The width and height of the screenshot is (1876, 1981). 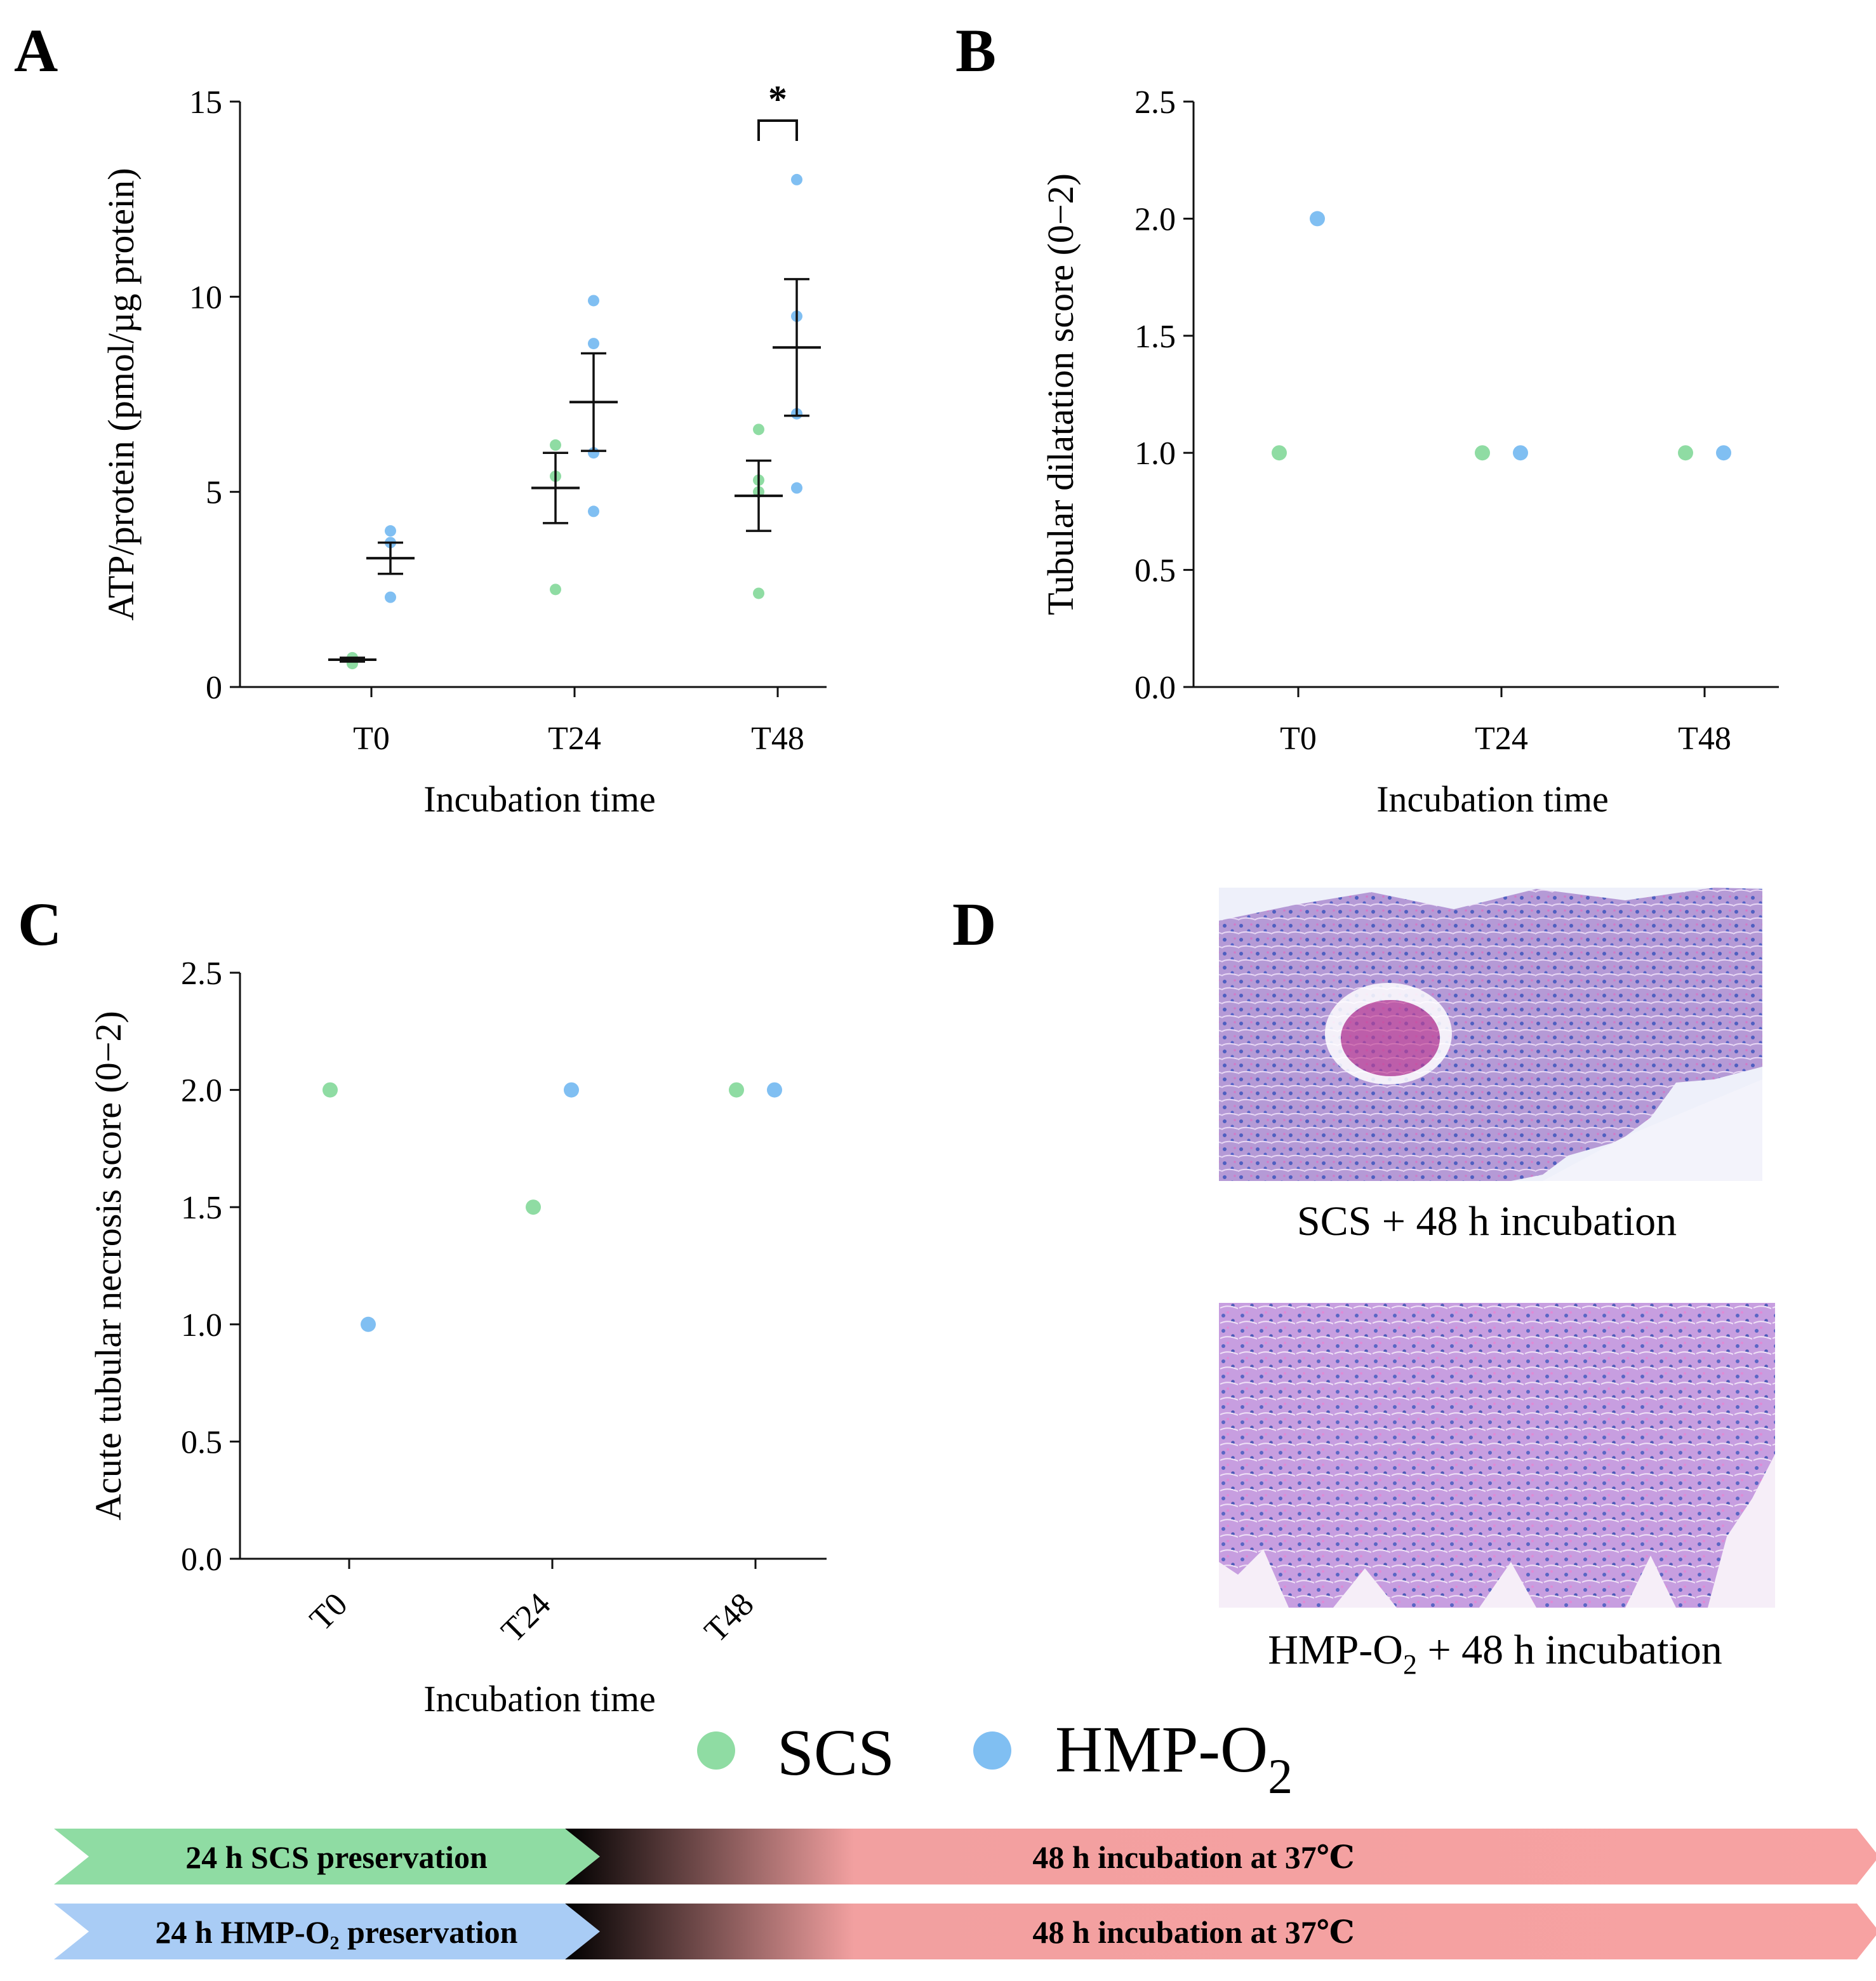 What do you see at coordinates (1193, 1857) in the screenshot?
I see `timeline-incubation-label-1: 48 h incubation at 37℃` at bounding box center [1193, 1857].